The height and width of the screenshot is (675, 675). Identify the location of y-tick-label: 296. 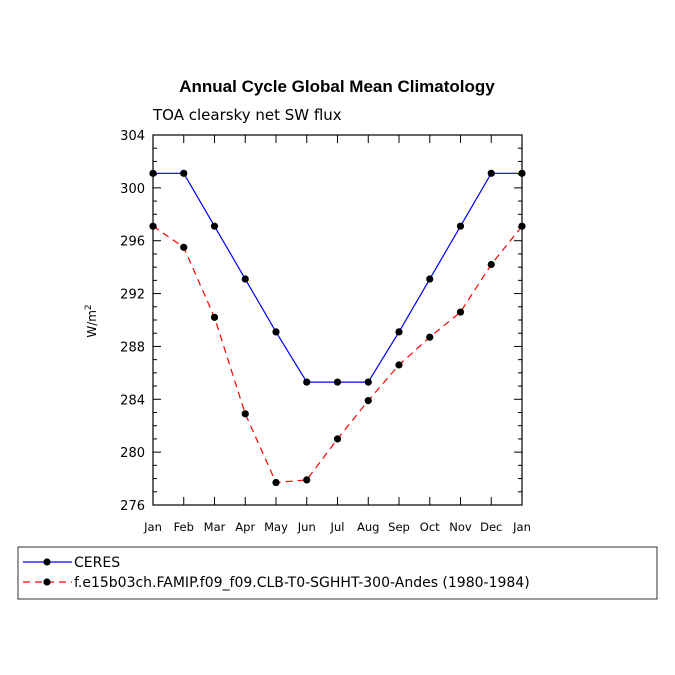
(132, 242).